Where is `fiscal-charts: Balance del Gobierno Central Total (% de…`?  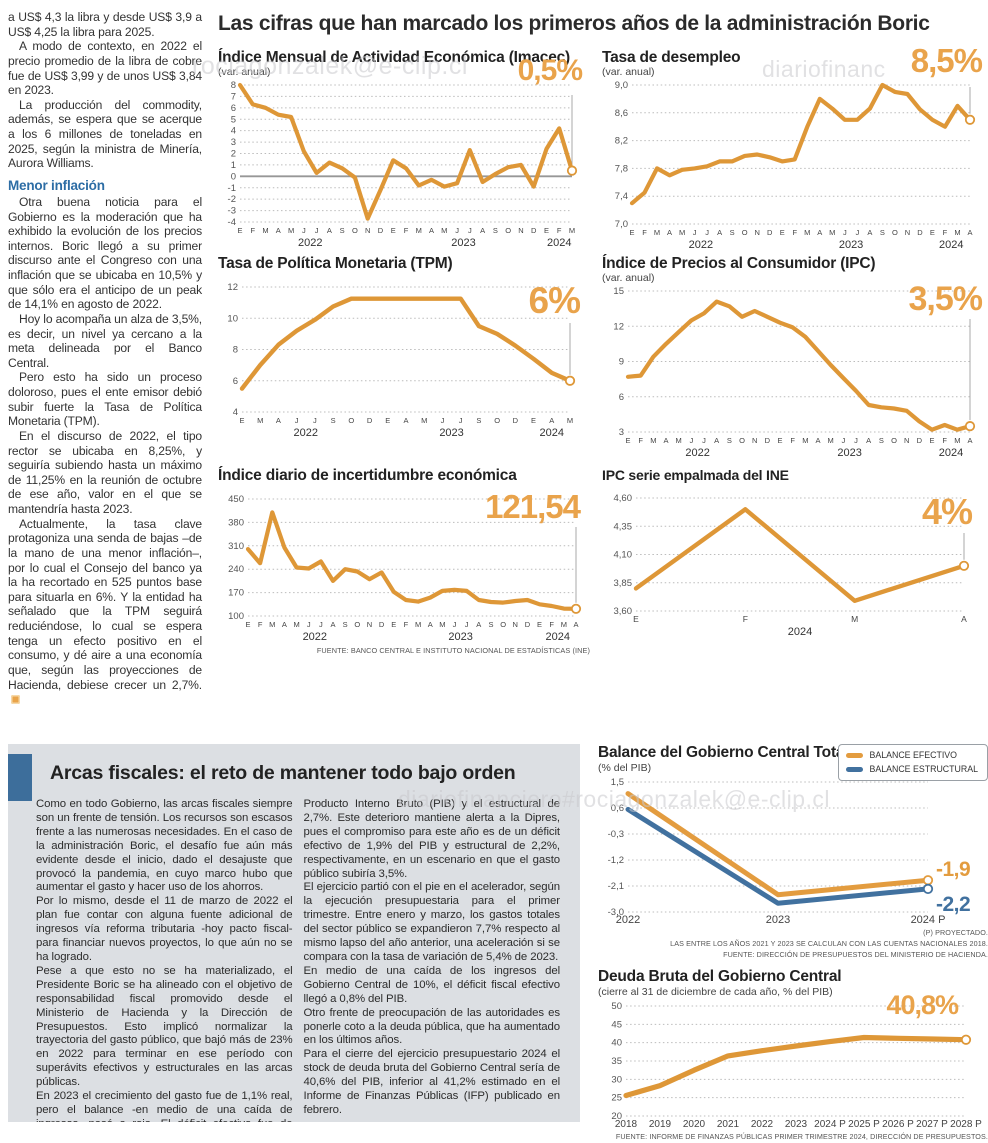
fiscal-charts: Balance del Gobierno Central Total (% de… is located at coordinates (793, 943).